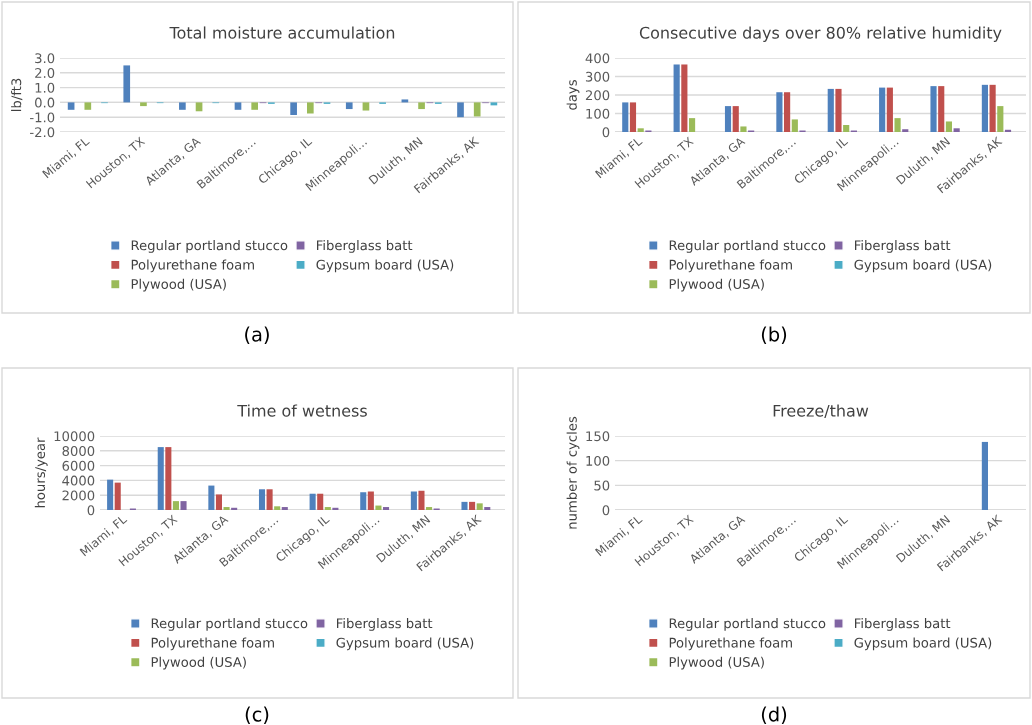 Image resolution: width=1032 pixels, height=725 pixels. What do you see at coordinates (45, 73) in the screenshot?
I see `y-tick-label: 2.0` at bounding box center [45, 73].